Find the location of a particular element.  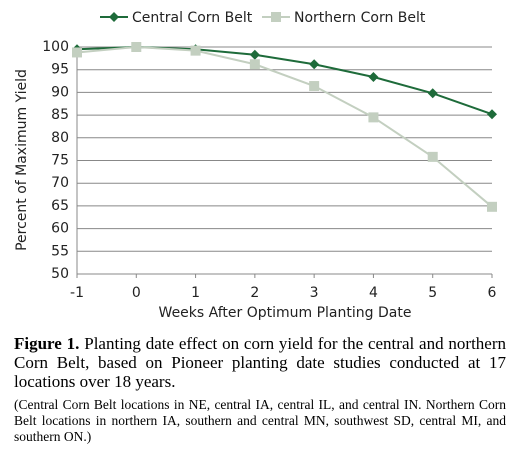

x-tick-label: 6 is located at coordinates (492, 293).